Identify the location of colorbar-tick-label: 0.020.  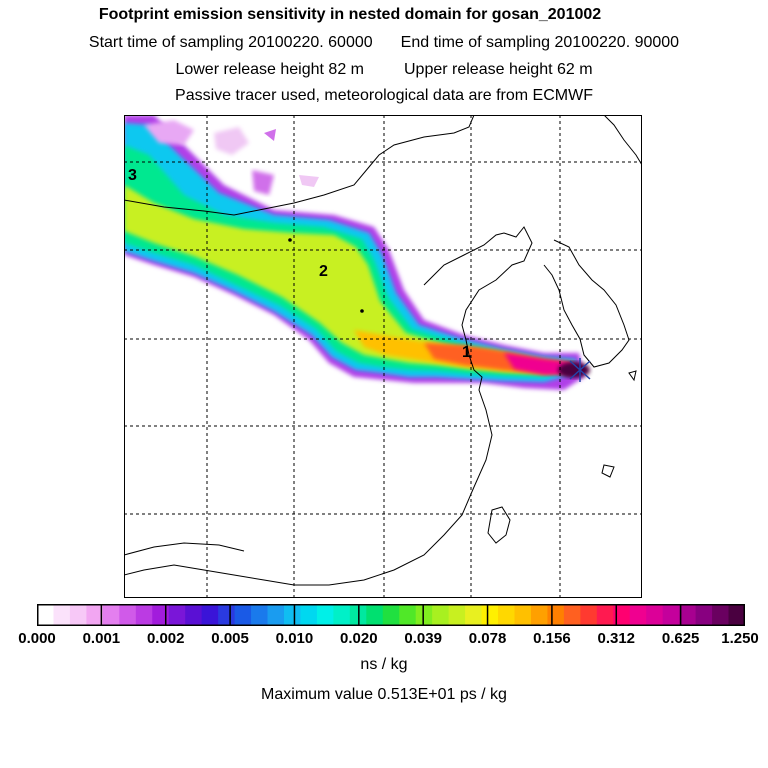
(359, 638).